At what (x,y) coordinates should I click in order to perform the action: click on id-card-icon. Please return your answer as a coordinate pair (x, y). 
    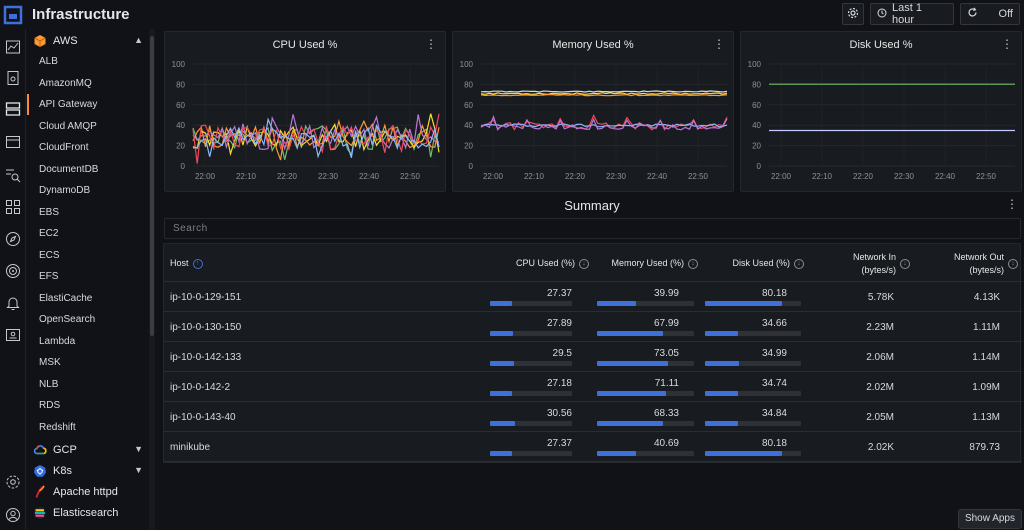
    Looking at the image, I should click on (13, 335).